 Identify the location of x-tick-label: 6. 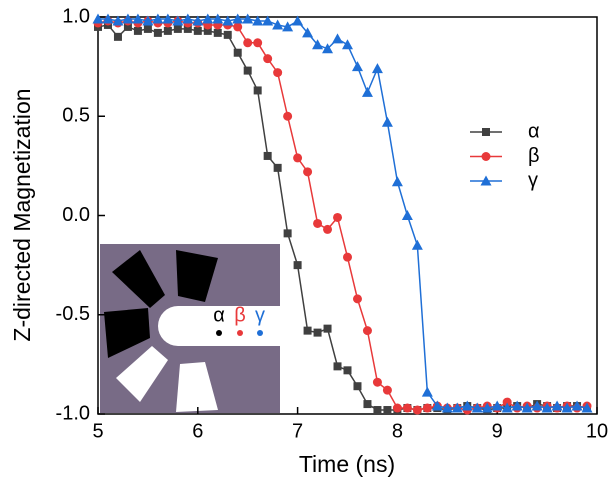
(197, 431).